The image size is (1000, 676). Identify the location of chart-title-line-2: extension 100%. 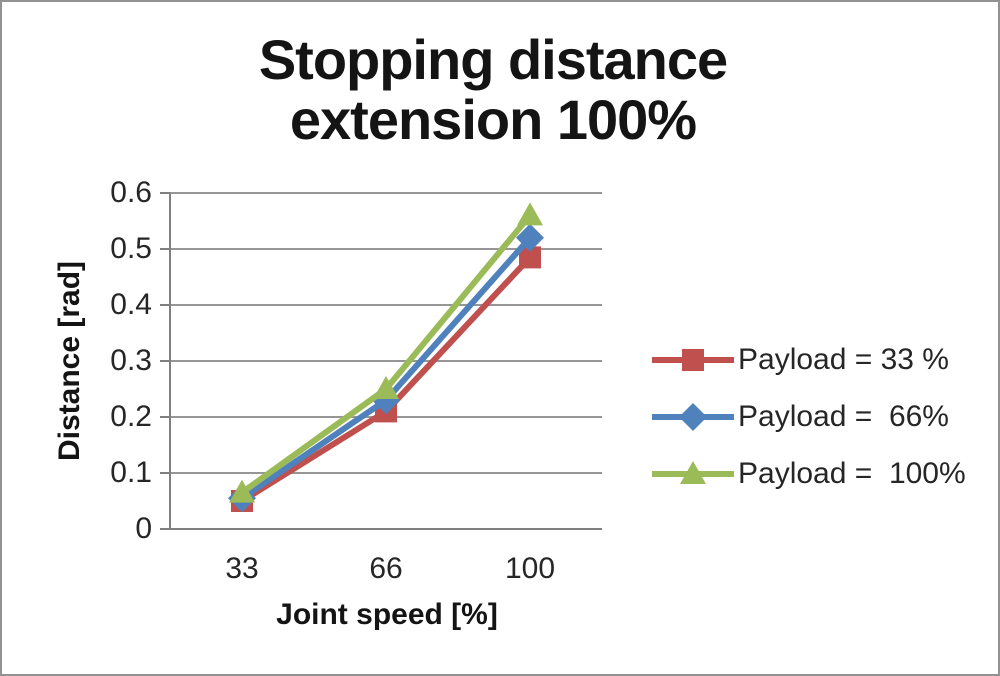
(493, 119).